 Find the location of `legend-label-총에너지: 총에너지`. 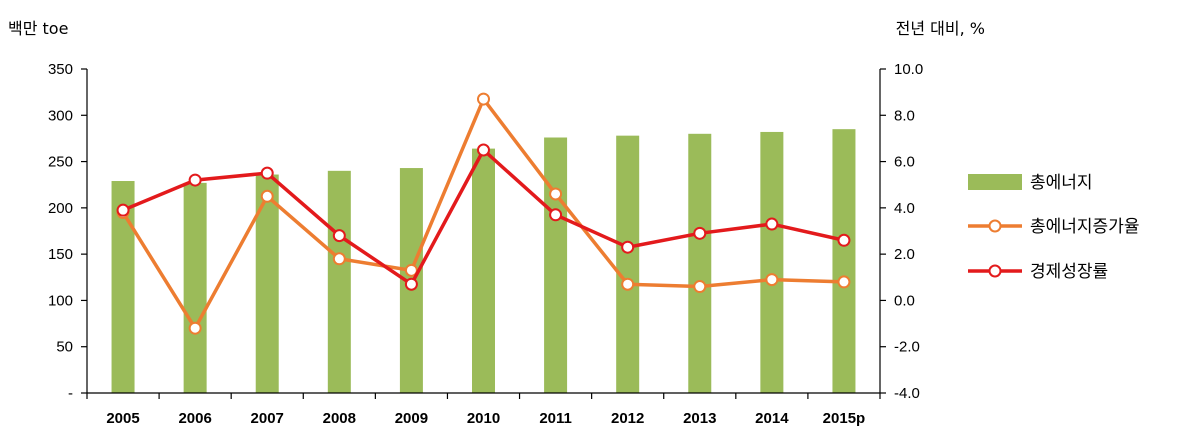

legend-label-총에너지: 총에너지 is located at coordinates (1061, 183).